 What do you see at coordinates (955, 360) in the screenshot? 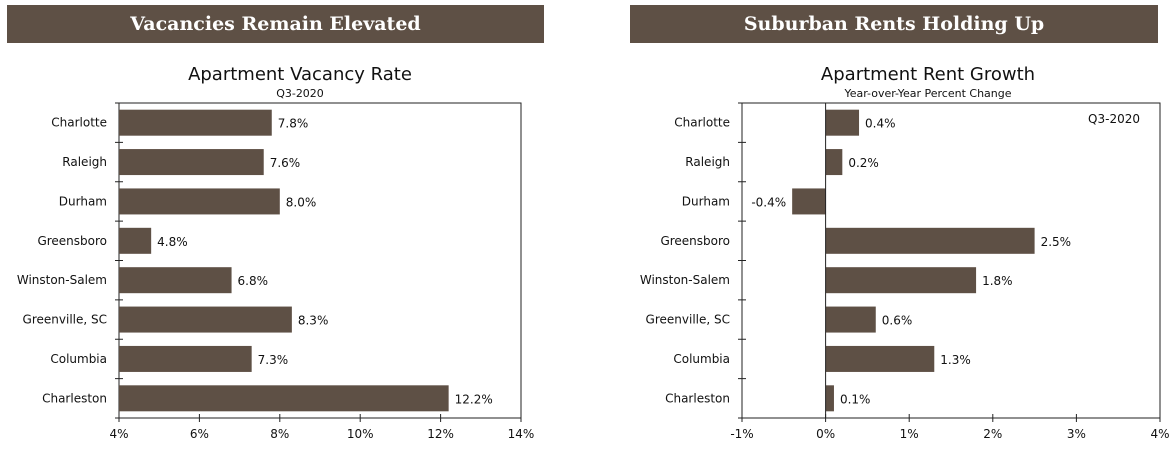
I see `data-label: 1.3%` at bounding box center [955, 360].